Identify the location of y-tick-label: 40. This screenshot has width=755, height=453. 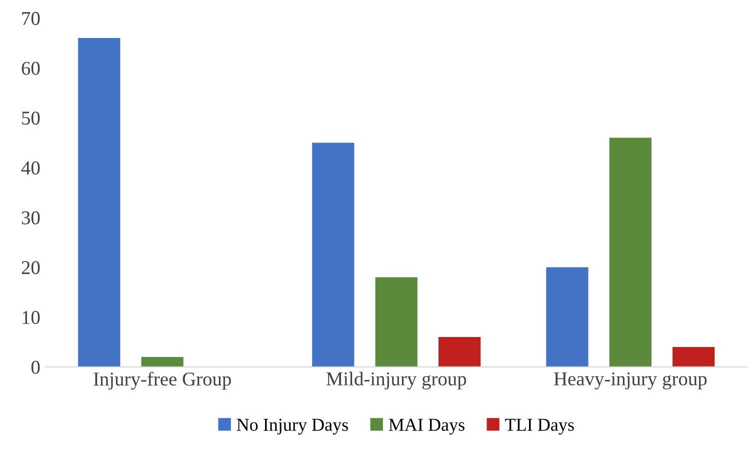
(30, 168).